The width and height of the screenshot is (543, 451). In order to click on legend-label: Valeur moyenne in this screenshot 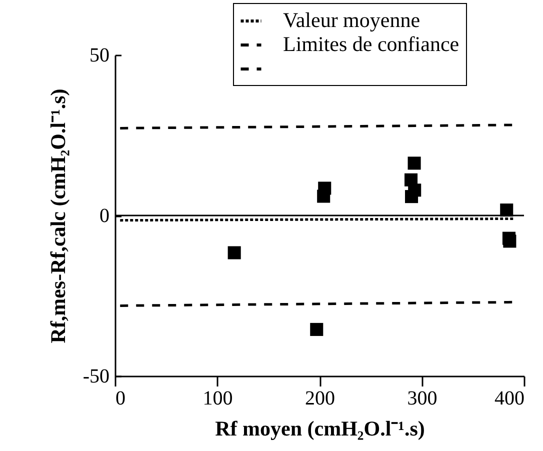, I will do `click(351, 20)`.